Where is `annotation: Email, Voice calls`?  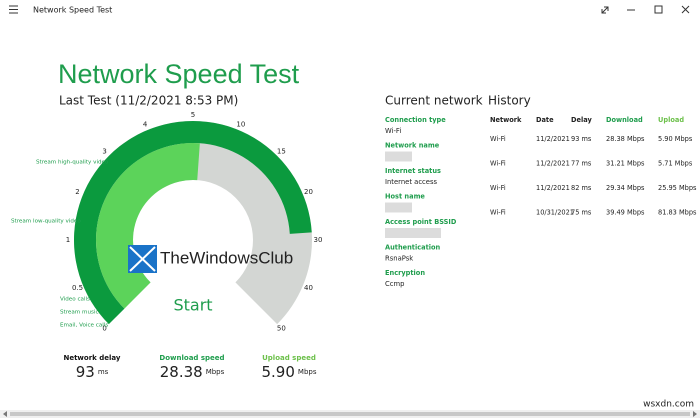
annotation: Email, Voice calls is located at coordinates (84, 326).